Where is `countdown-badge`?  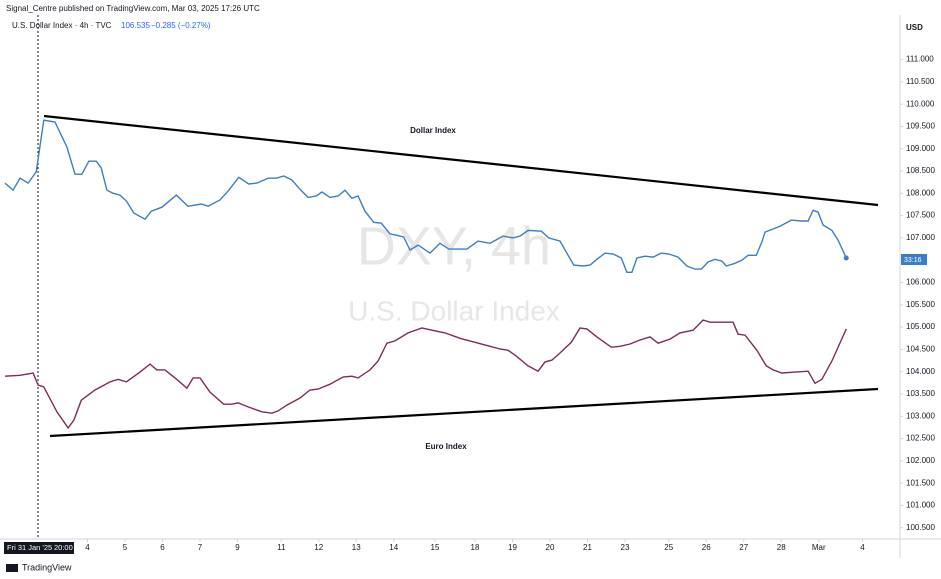
countdown-badge is located at coordinates (914, 259).